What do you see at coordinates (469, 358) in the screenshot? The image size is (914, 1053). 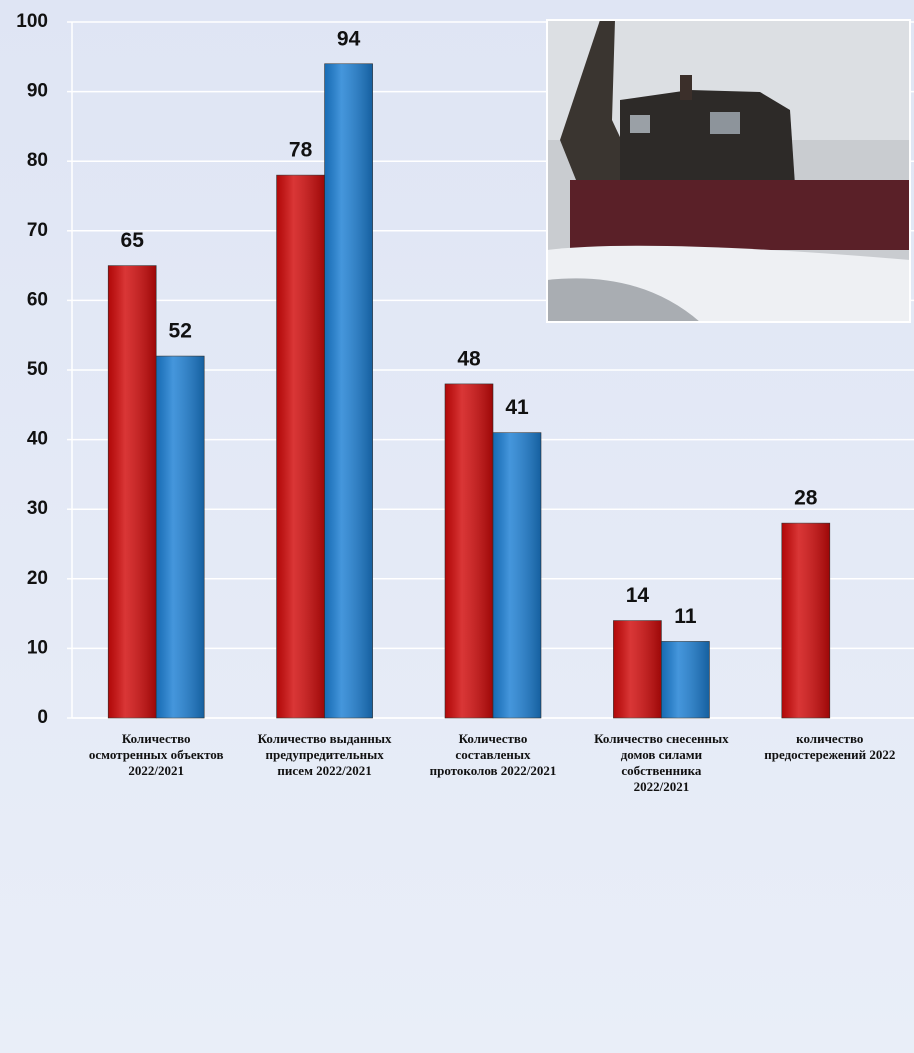 I see `value-label: 48` at bounding box center [469, 358].